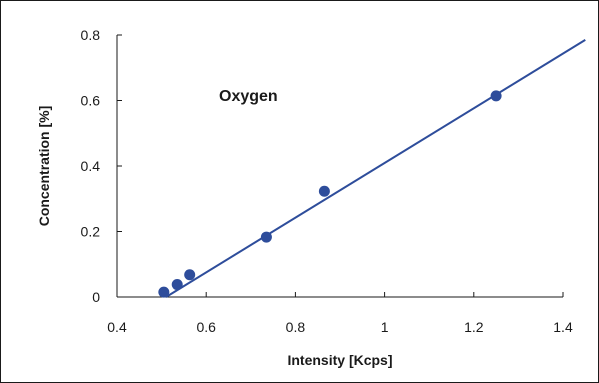 This screenshot has width=599, height=383. What do you see at coordinates (44, 166) in the screenshot?
I see `y-axis-title: Concentration [%]` at bounding box center [44, 166].